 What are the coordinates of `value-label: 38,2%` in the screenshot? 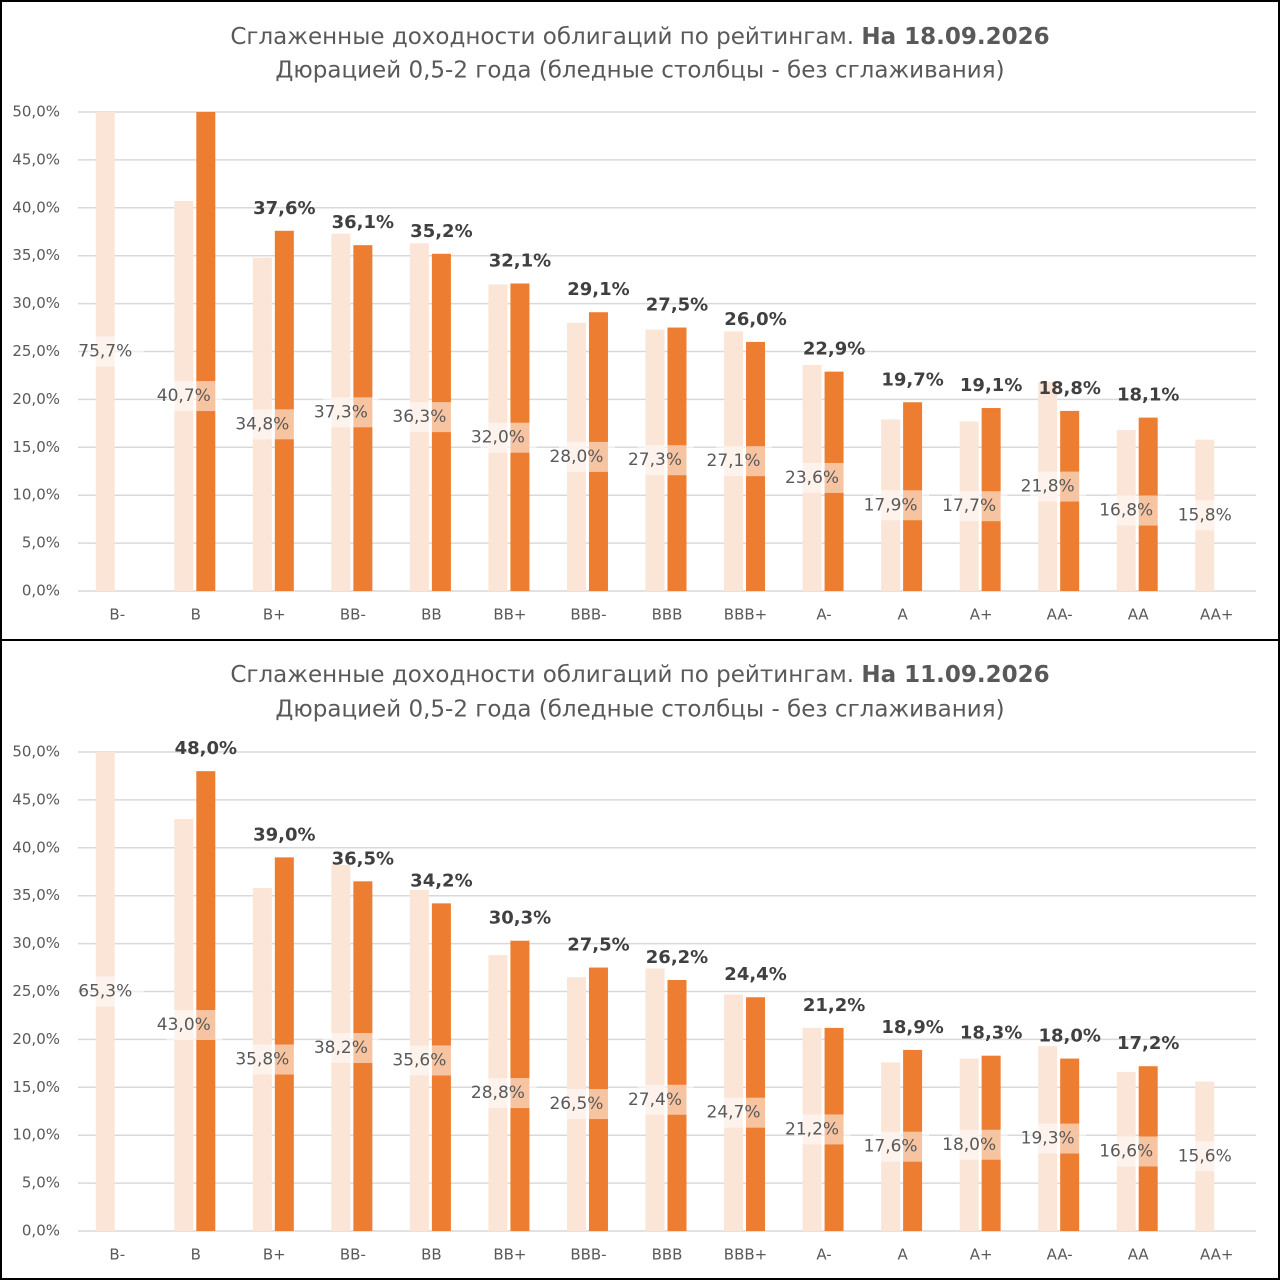 It's located at (341, 1048).